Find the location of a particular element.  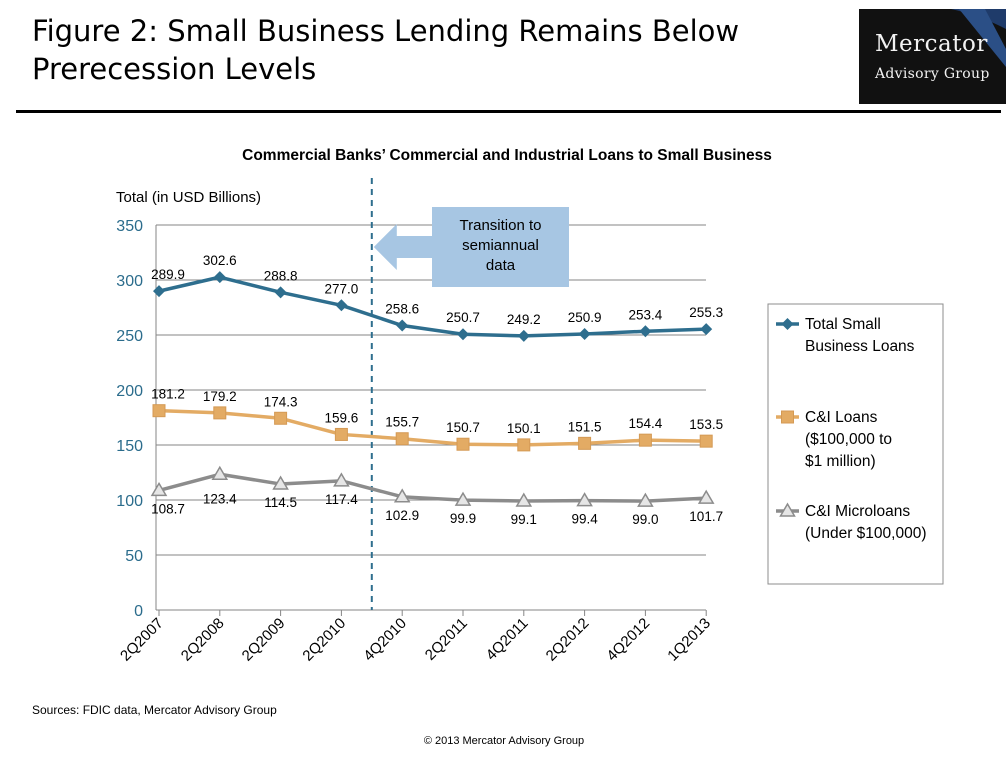

data-label: 302.6 is located at coordinates (220, 260).